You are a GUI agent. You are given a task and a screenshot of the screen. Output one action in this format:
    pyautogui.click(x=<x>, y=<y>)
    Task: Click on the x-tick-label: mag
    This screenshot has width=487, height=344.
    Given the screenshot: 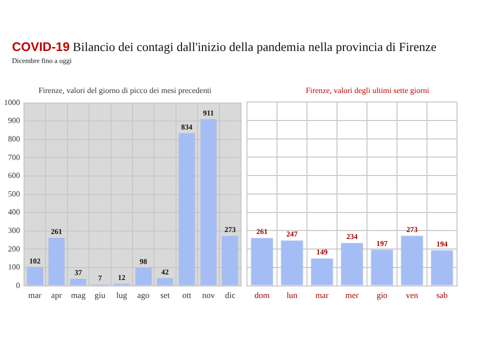 What is the action you would take?
    pyautogui.click(x=78, y=295)
    